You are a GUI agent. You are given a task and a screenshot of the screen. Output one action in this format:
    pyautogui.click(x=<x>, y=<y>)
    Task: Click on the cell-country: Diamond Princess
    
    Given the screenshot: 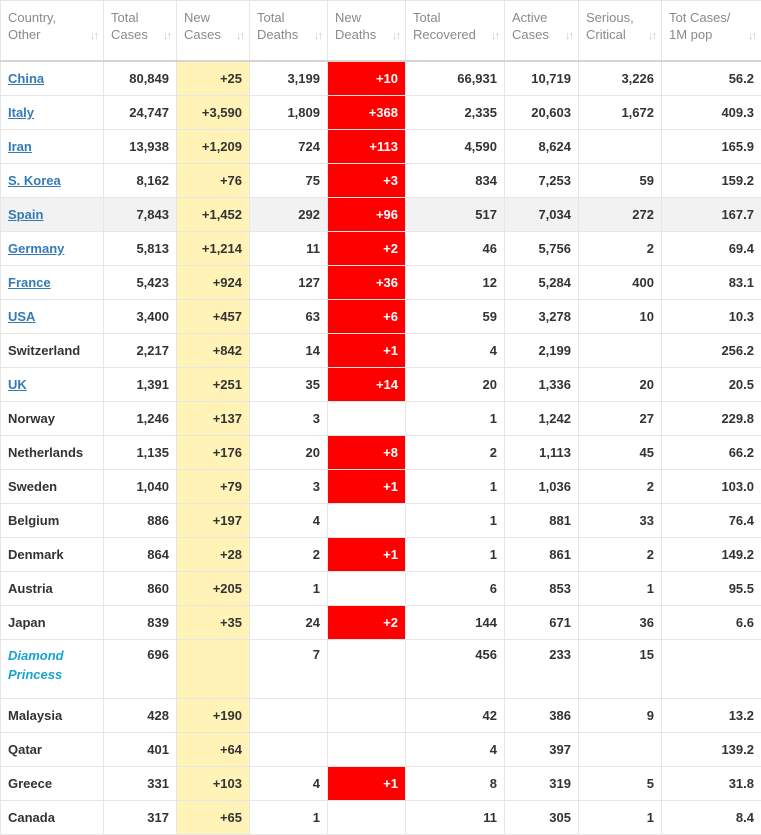 What is the action you would take?
    pyautogui.click(x=52, y=669)
    